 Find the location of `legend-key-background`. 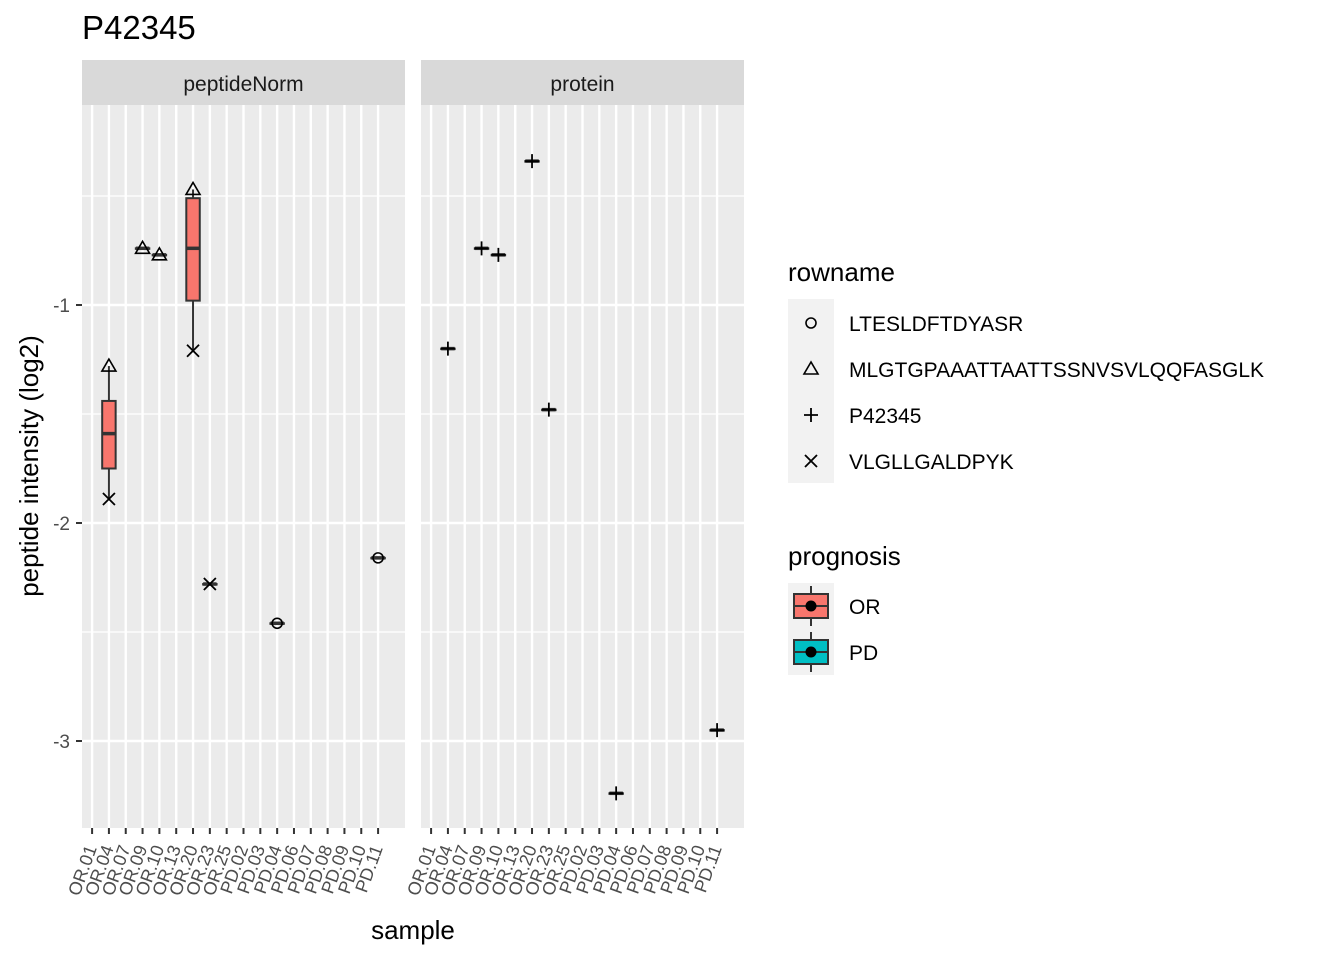

legend-key-background is located at coordinates (811, 391).